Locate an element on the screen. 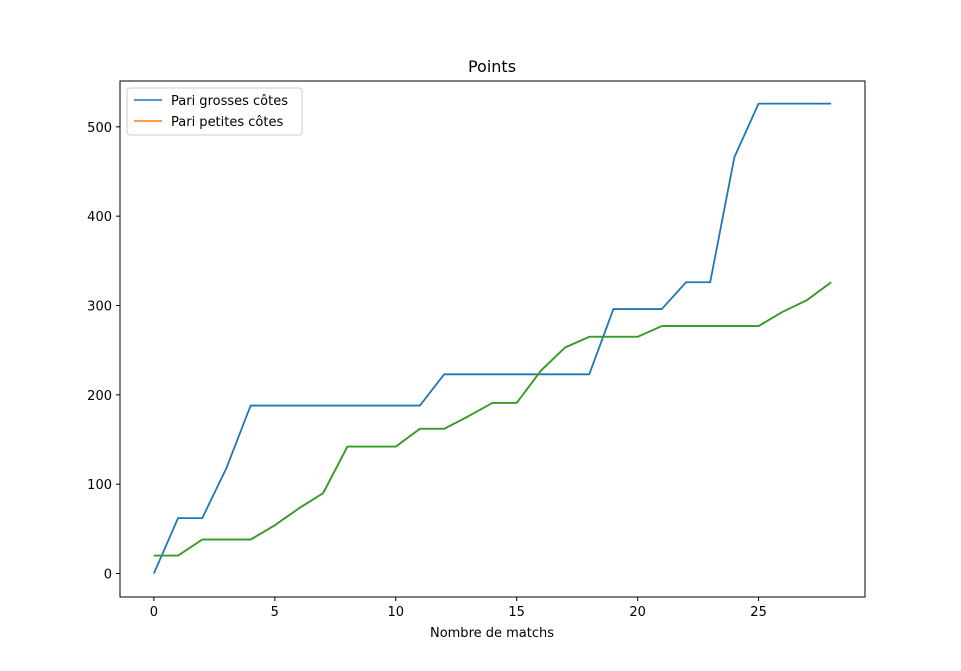  chart-title: Points is located at coordinates (492, 66).